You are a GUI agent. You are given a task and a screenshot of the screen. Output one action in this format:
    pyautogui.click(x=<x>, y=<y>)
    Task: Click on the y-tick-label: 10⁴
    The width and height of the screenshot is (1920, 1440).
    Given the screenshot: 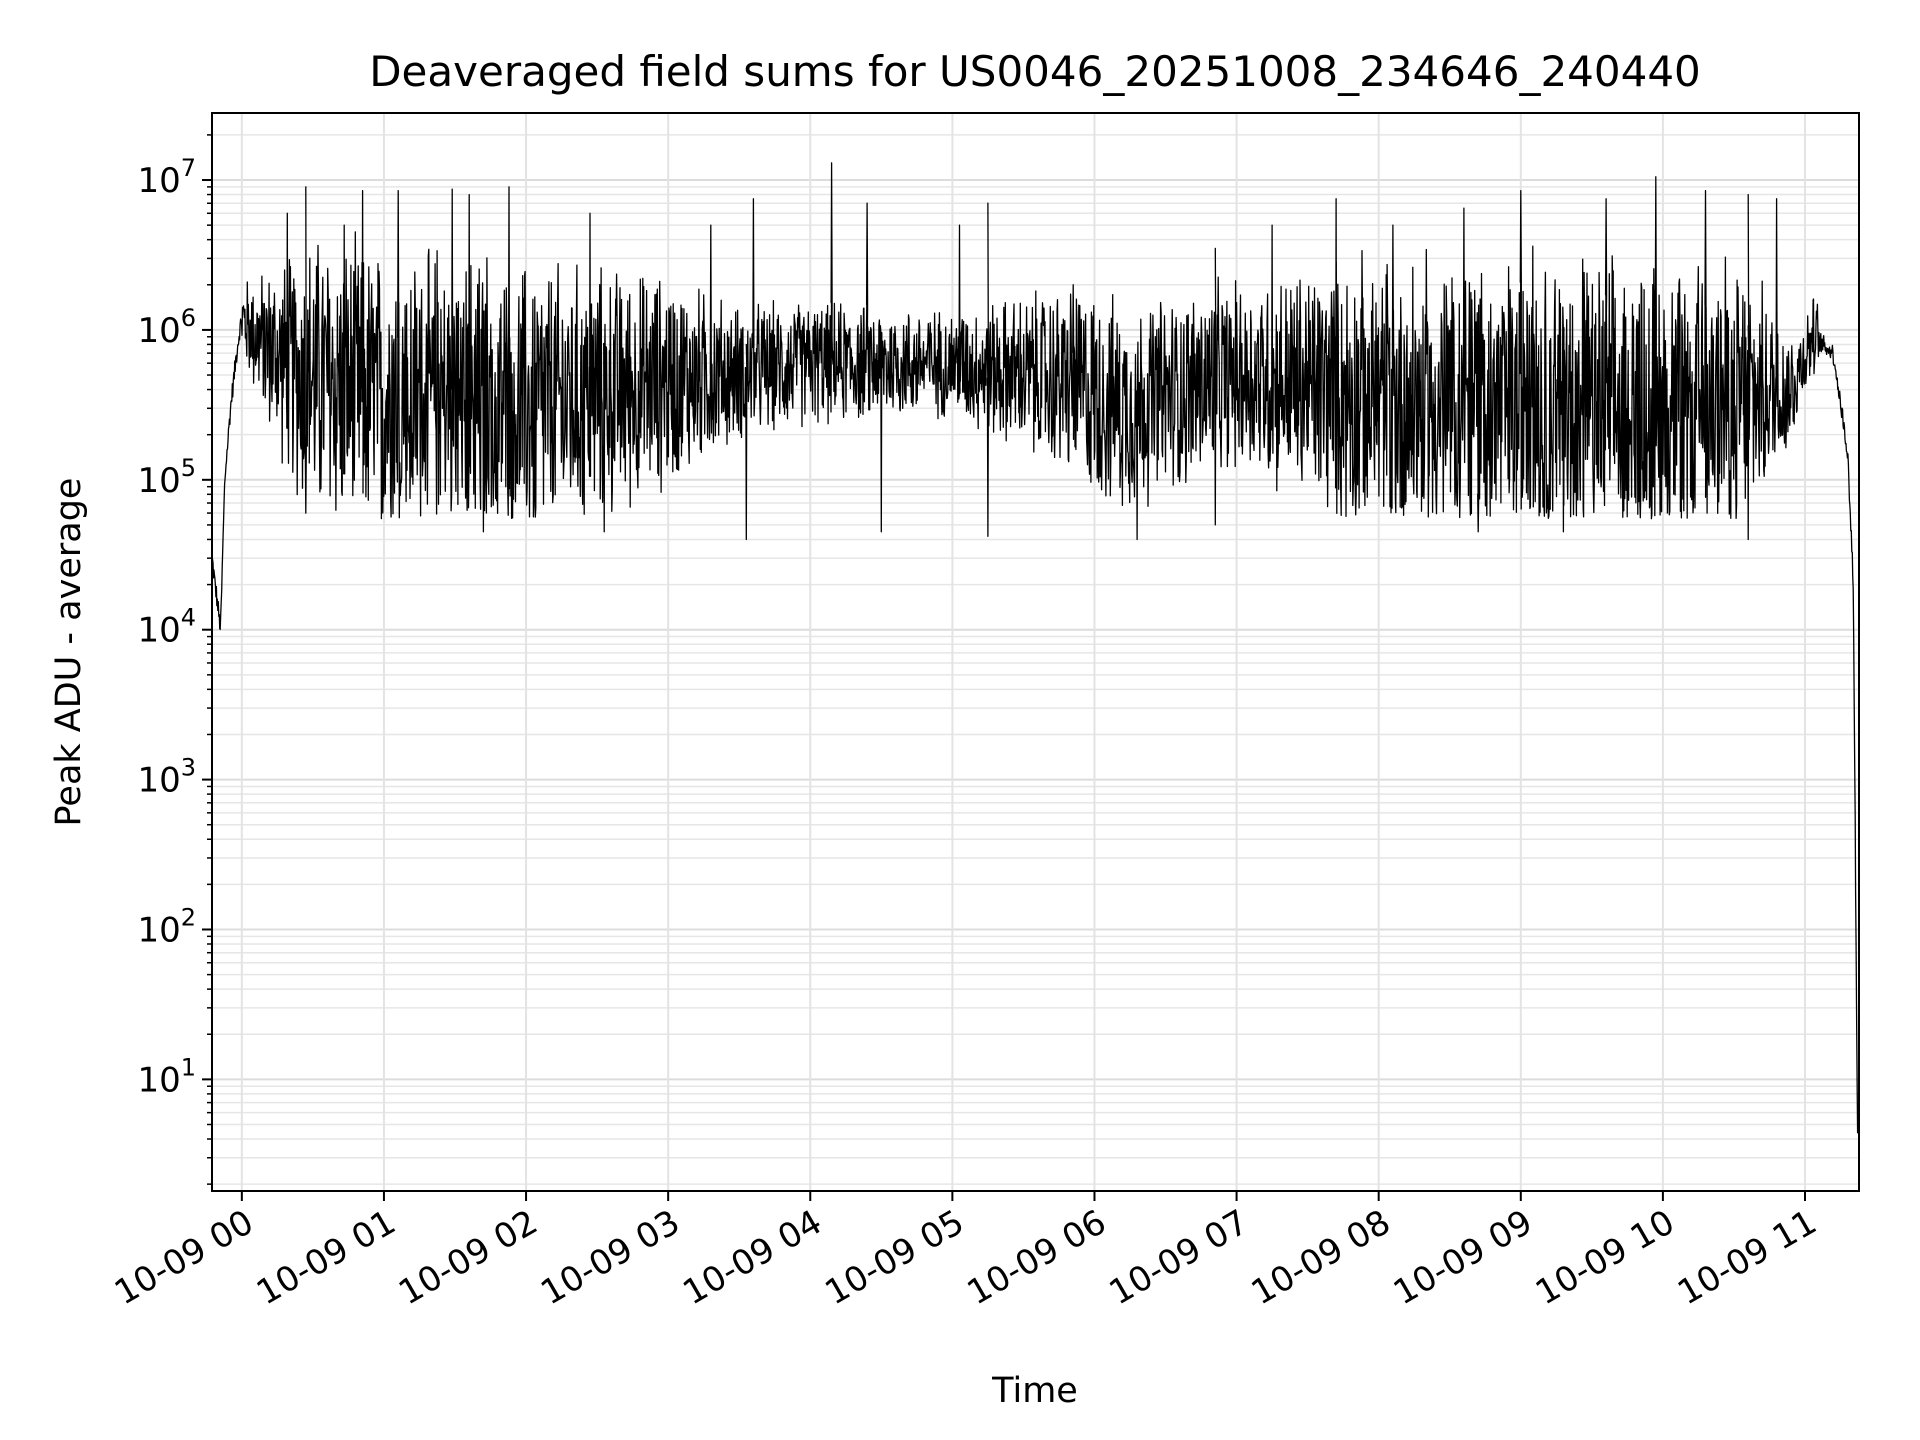 What is the action you would take?
    pyautogui.click(x=166, y=627)
    